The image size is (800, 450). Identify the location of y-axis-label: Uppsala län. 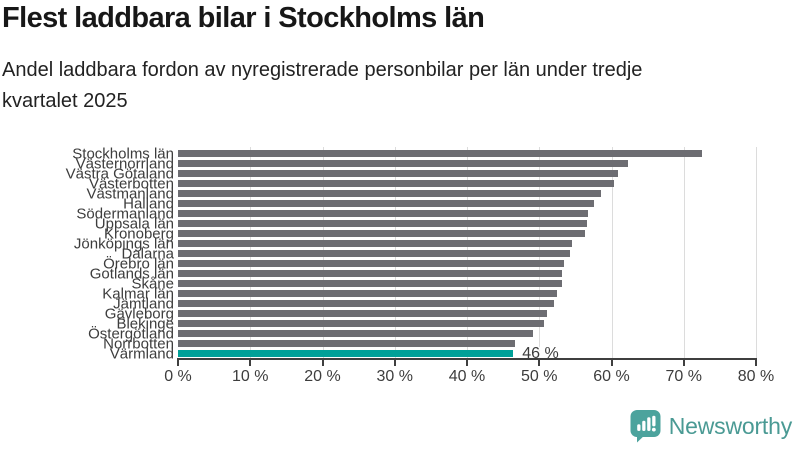
(134, 223).